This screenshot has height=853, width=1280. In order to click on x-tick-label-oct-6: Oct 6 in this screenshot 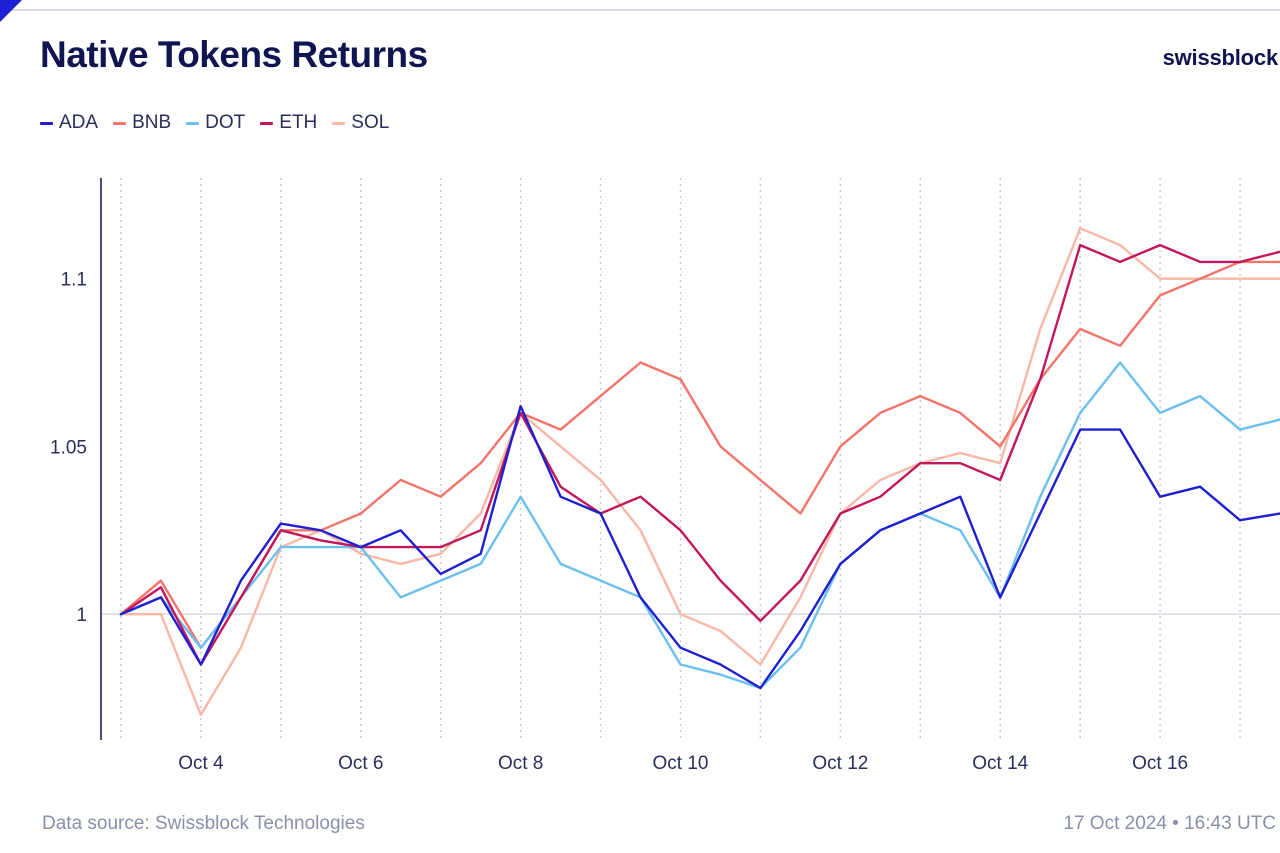, I will do `click(360, 763)`.